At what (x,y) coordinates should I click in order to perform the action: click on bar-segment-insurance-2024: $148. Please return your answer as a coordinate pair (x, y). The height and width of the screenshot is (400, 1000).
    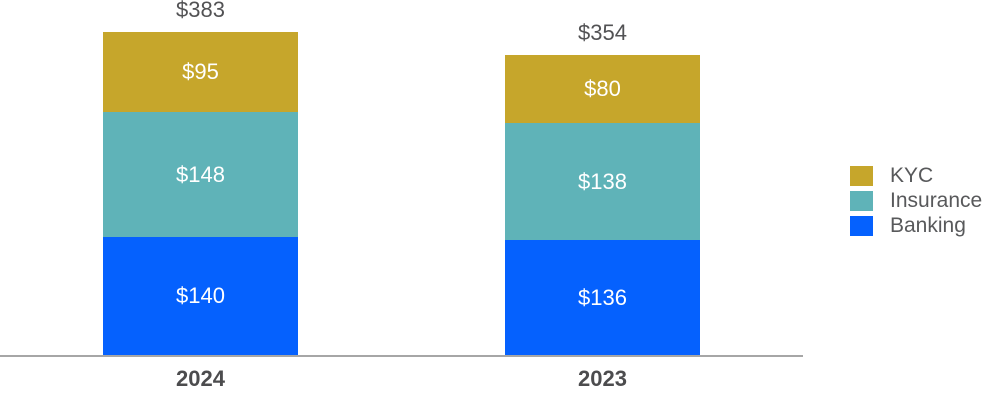
    Looking at the image, I should click on (200, 174).